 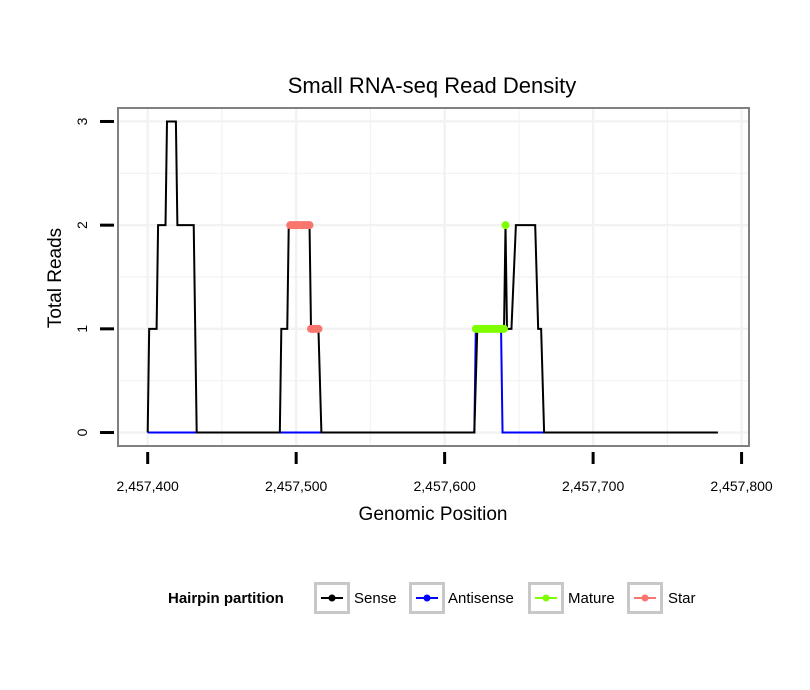 I want to click on legend-label-antisense: Antisense, so click(x=481, y=598).